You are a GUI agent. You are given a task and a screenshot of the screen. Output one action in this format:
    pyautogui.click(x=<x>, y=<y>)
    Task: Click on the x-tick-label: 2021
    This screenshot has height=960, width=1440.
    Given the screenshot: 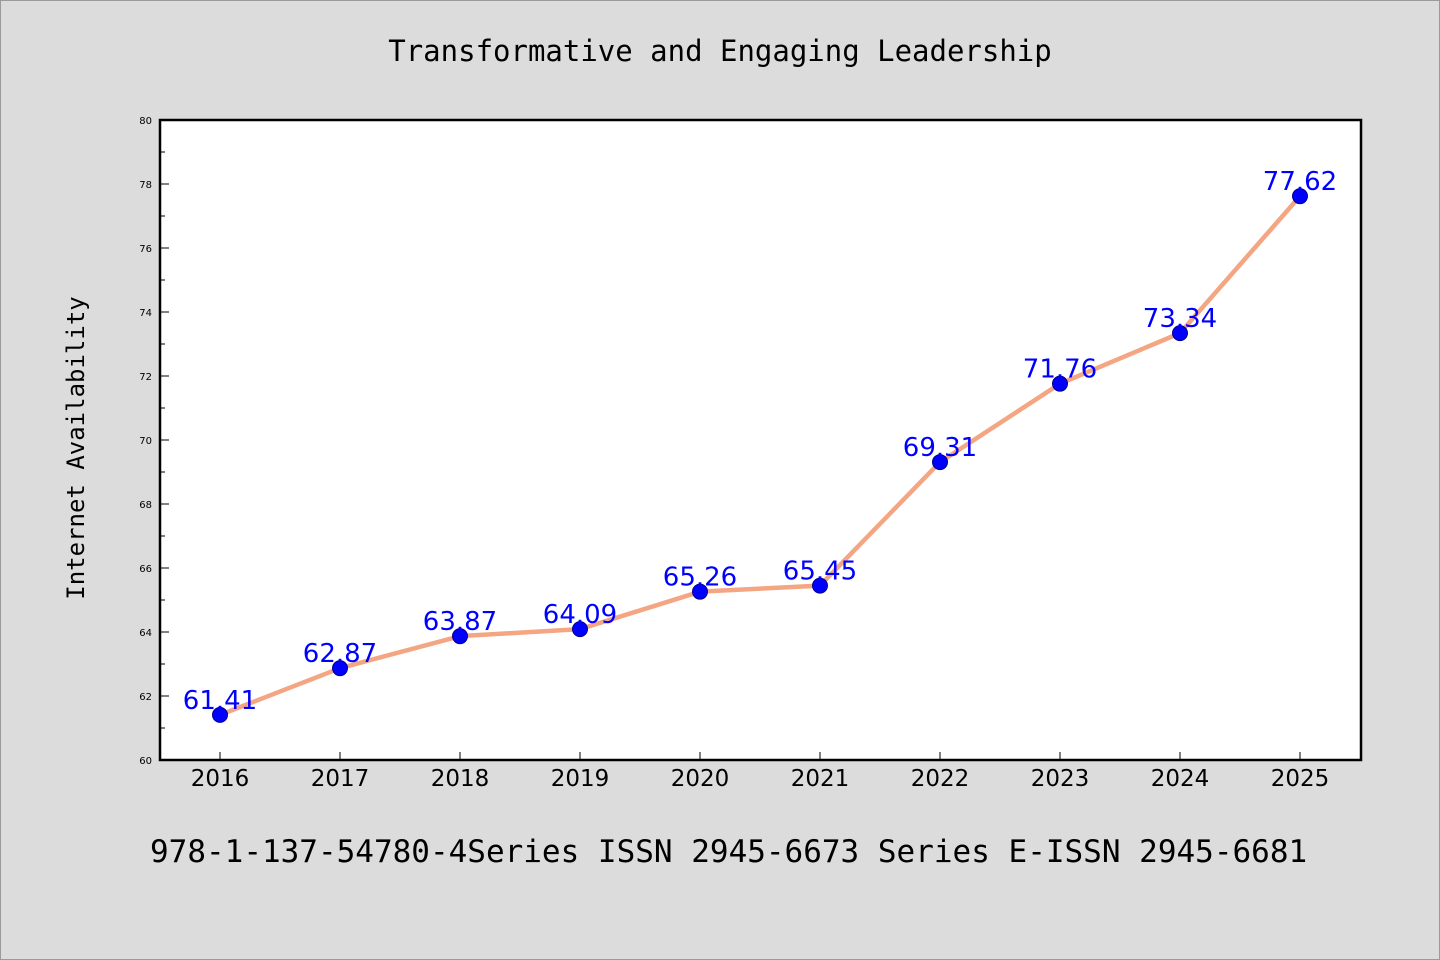 What is the action you would take?
    pyautogui.click(x=820, y=779)
    